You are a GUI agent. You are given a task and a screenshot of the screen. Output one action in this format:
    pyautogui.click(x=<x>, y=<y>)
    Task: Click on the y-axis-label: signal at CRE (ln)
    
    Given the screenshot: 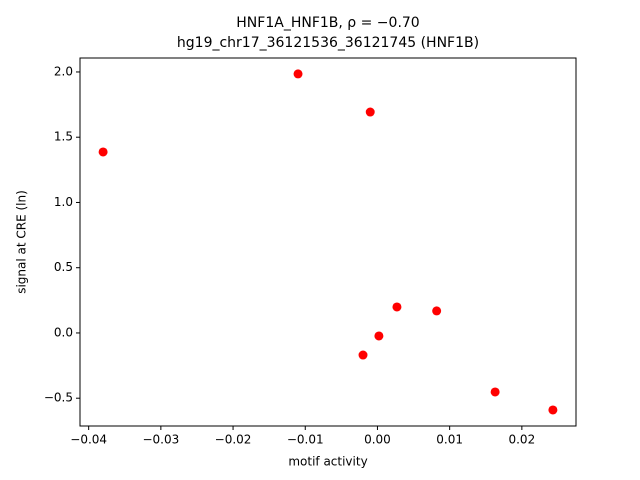 What is the action you would take?
    pyautogui.click(x=22, y=242)
    